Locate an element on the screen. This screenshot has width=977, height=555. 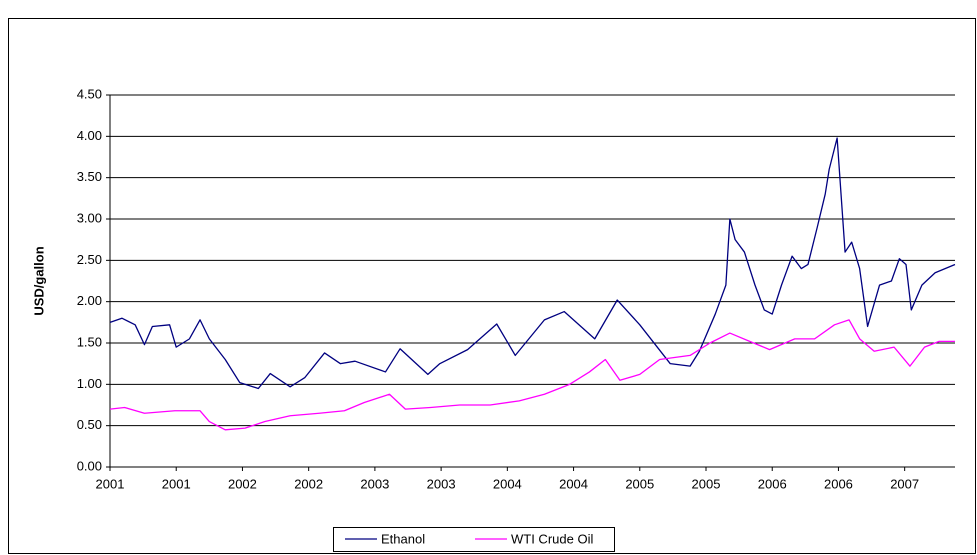
y-tick-label: 2.50 is located at coordinates (89, 259).